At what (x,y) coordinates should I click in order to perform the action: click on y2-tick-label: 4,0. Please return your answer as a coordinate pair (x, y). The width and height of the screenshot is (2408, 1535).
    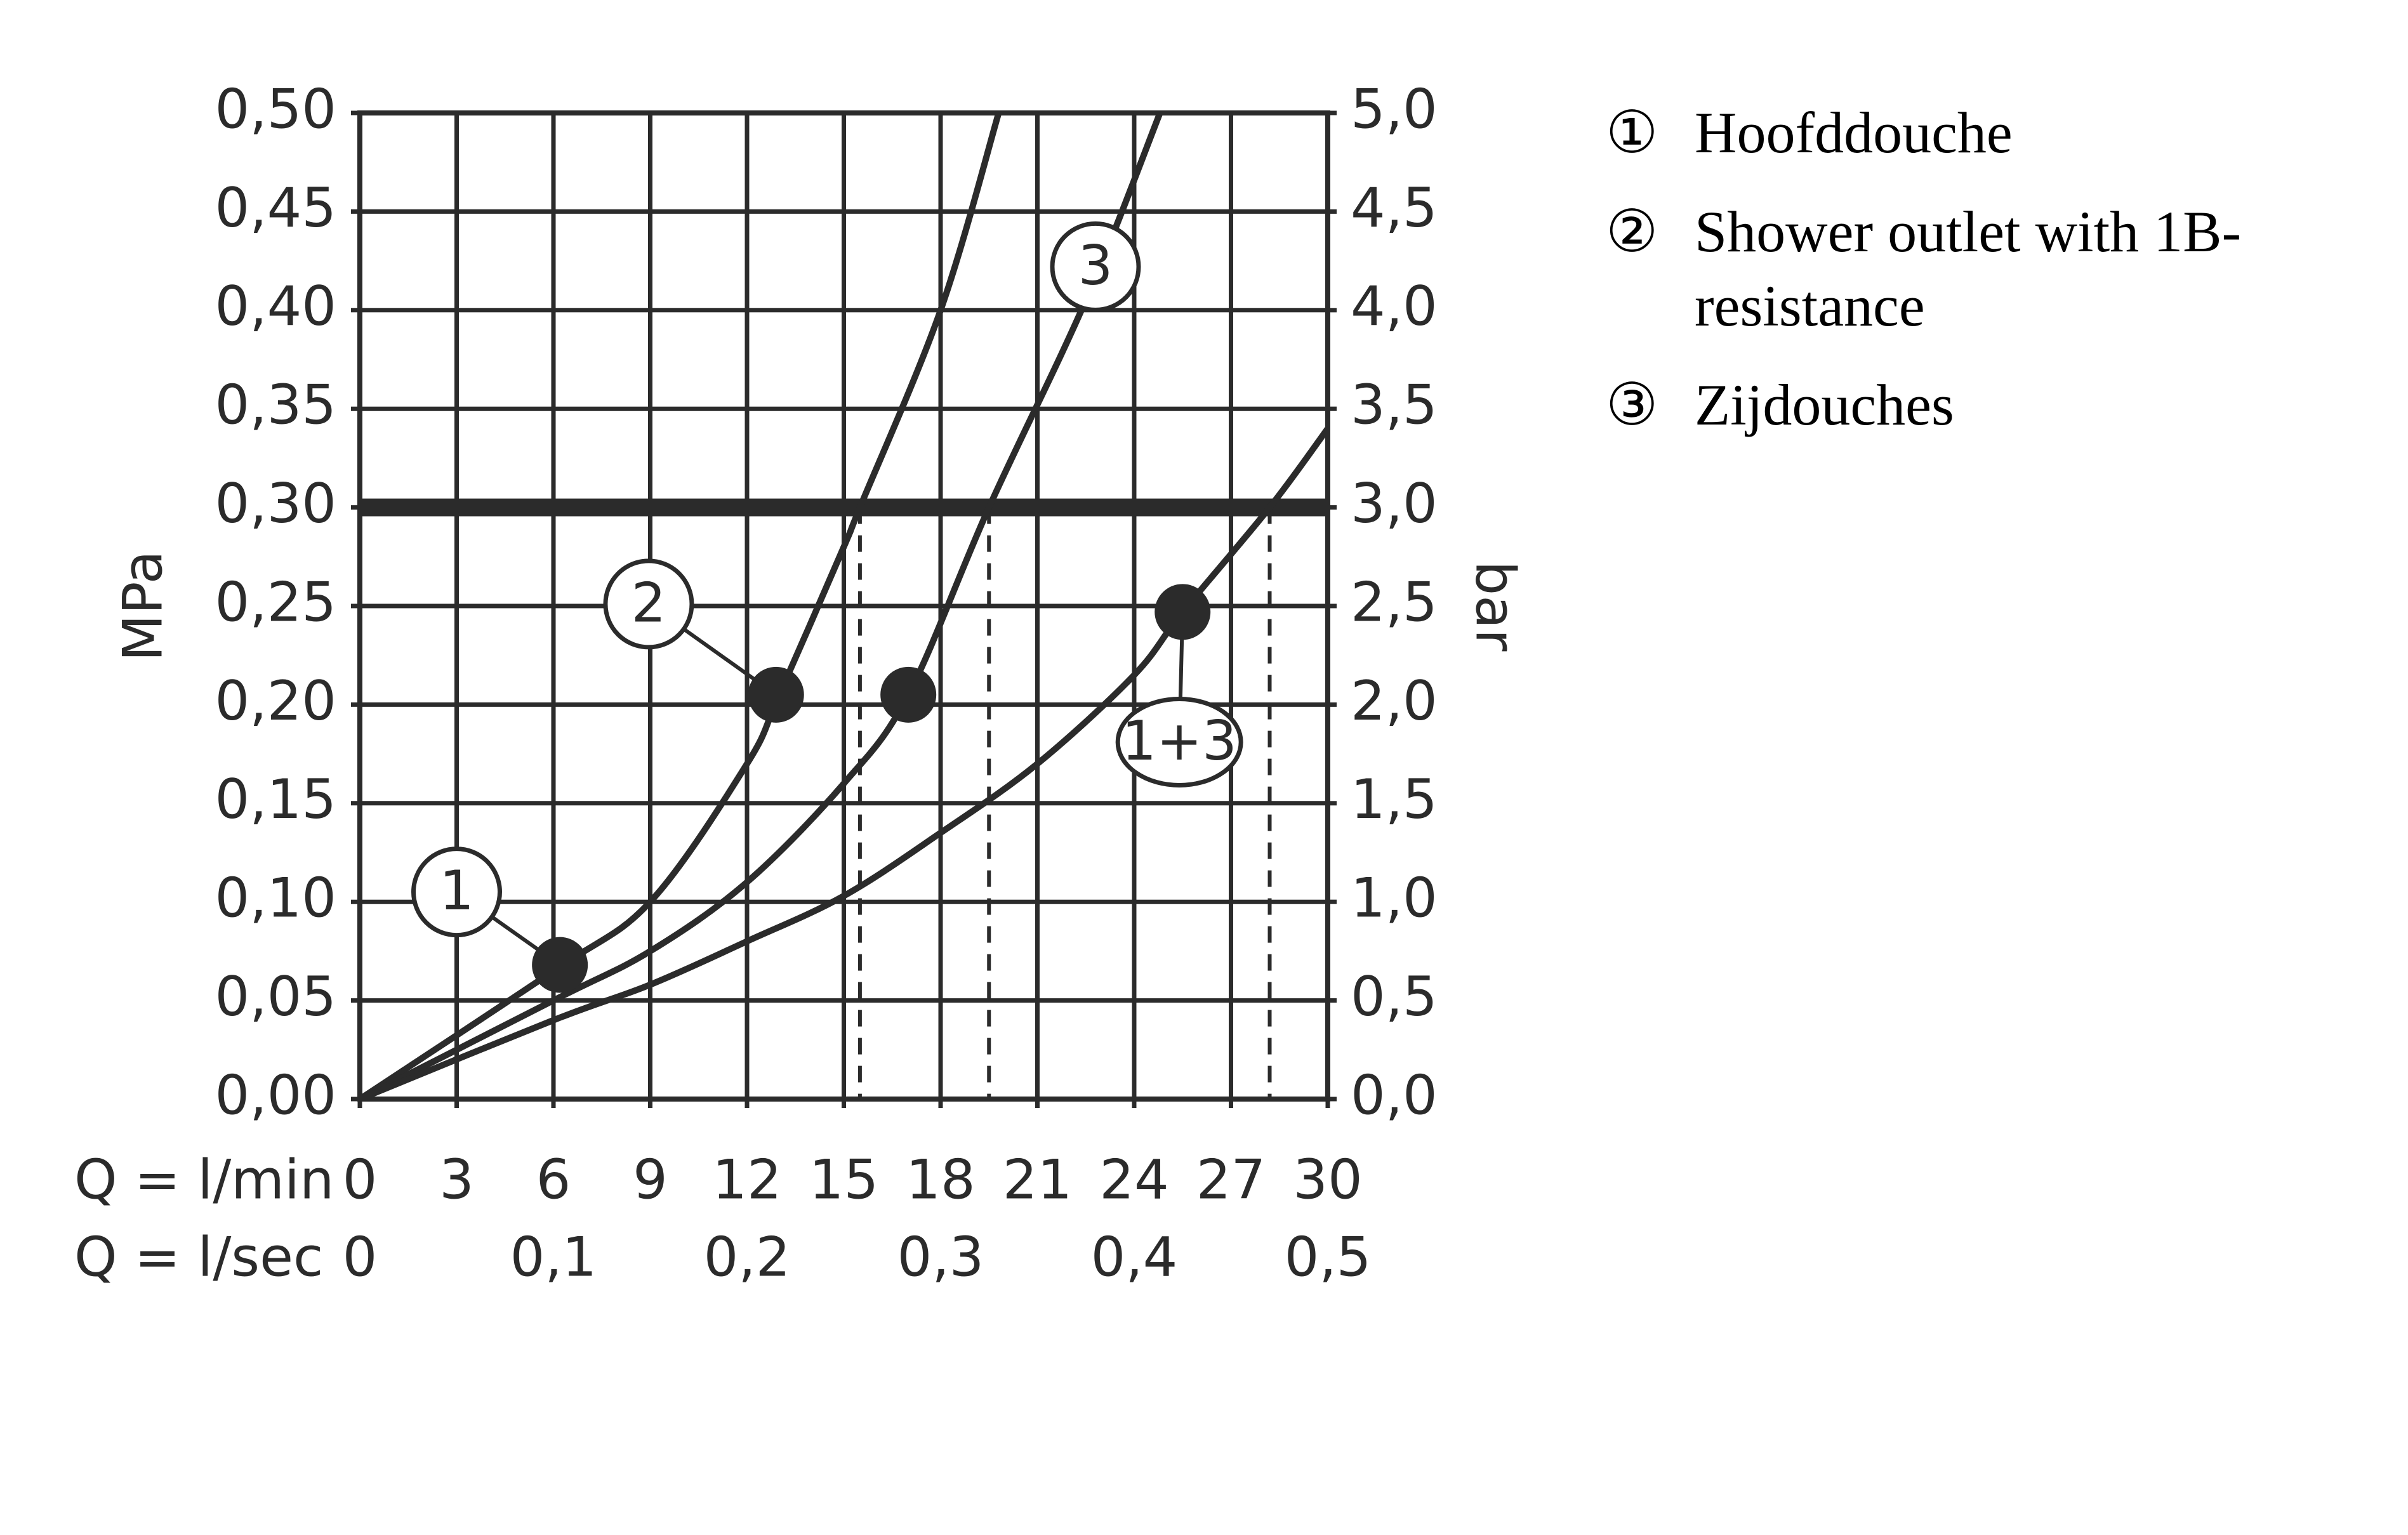
    Looking at the image, I should click on (1394, 306).